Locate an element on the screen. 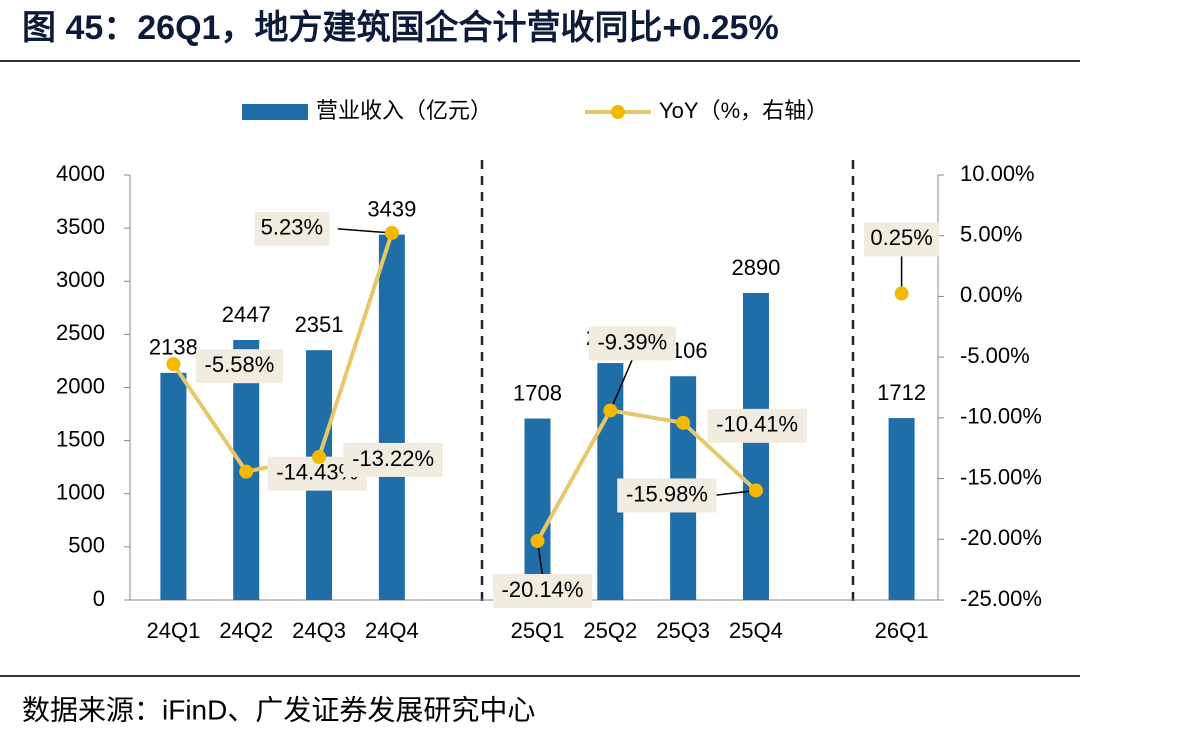 This screenshot has width=1187, height=744. y2-tick-label: -20.00% is located at coordinates (1001, 537).